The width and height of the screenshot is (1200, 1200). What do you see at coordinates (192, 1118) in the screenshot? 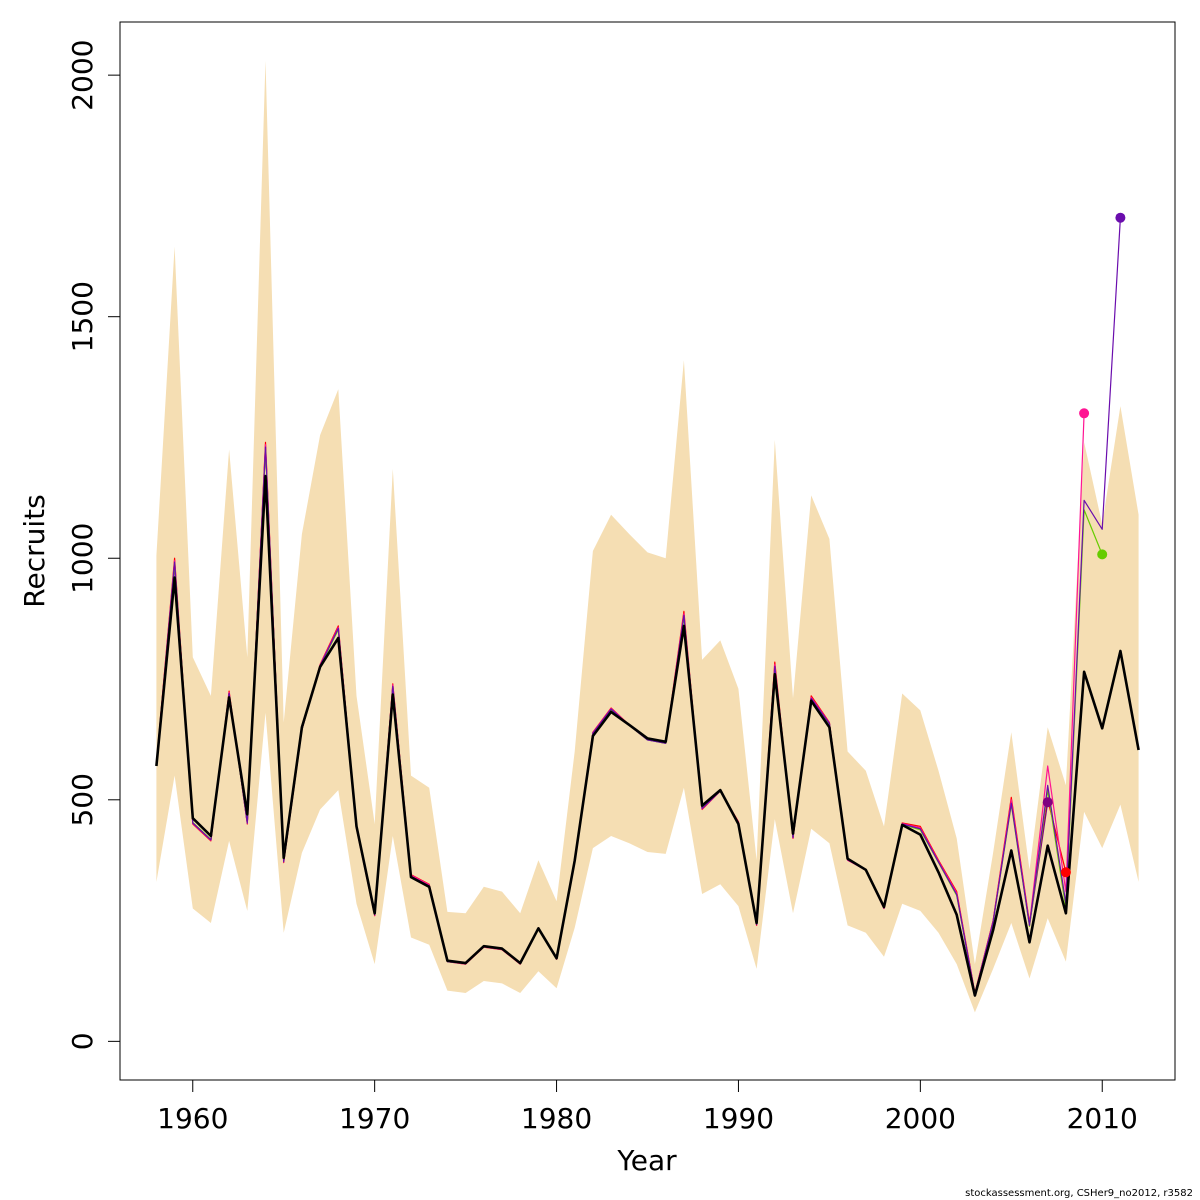
I see `x-tick-label-1960: 1960` at bounding box center [192, 1118].